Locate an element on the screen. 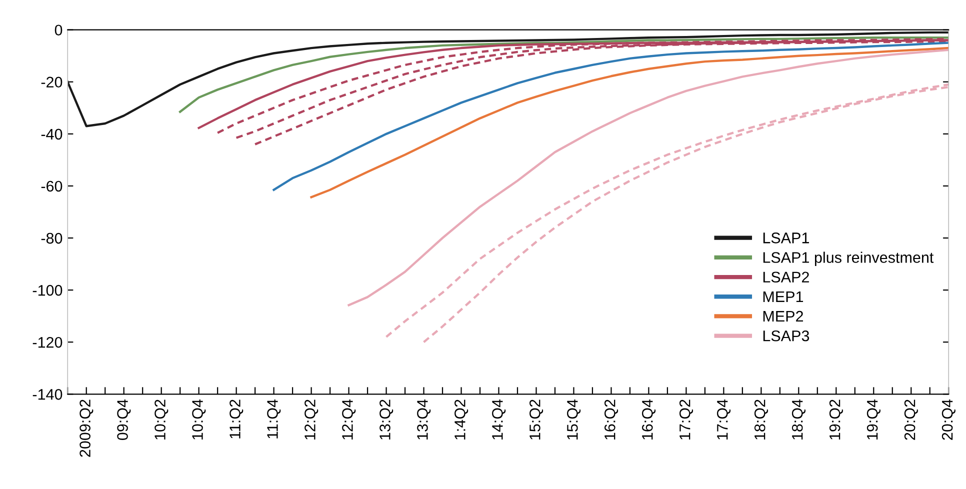  y-tick-label: -140 is located at coordinates (47, 394).